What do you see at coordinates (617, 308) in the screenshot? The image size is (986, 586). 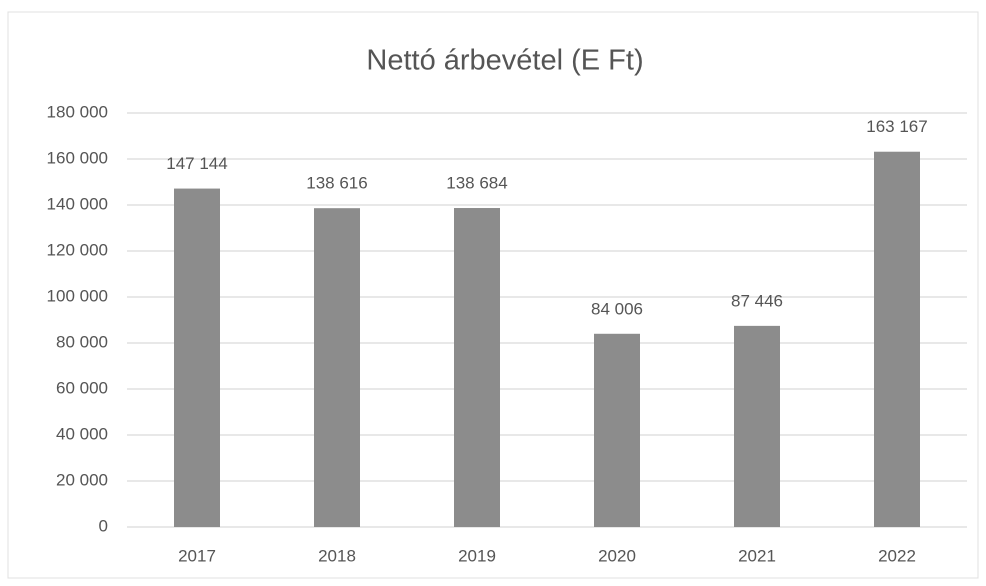 I see `data-label: 84 006` at bounding box center [617, 308].